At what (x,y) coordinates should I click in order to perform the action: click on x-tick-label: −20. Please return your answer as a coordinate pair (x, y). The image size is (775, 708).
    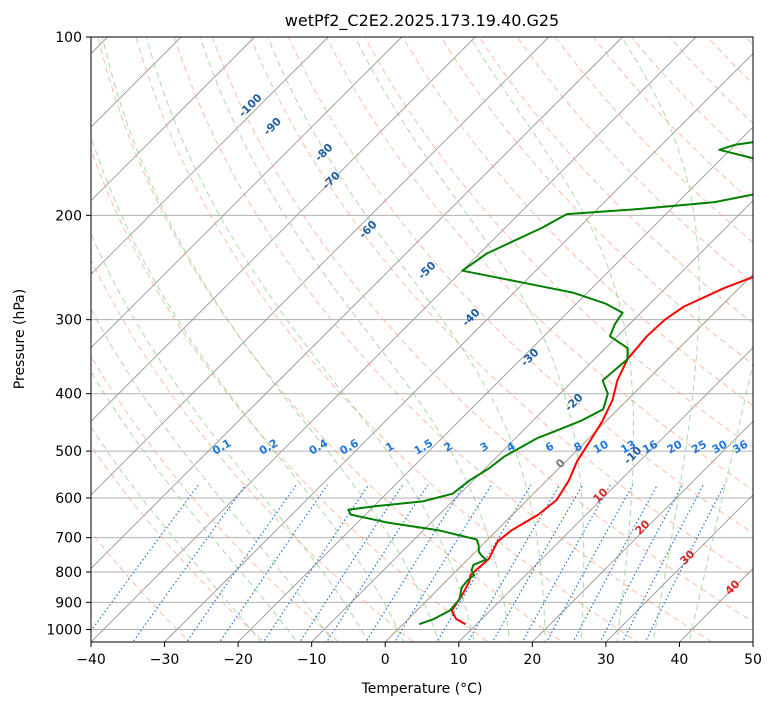
    Looking at the image, I should click on (238, 660).